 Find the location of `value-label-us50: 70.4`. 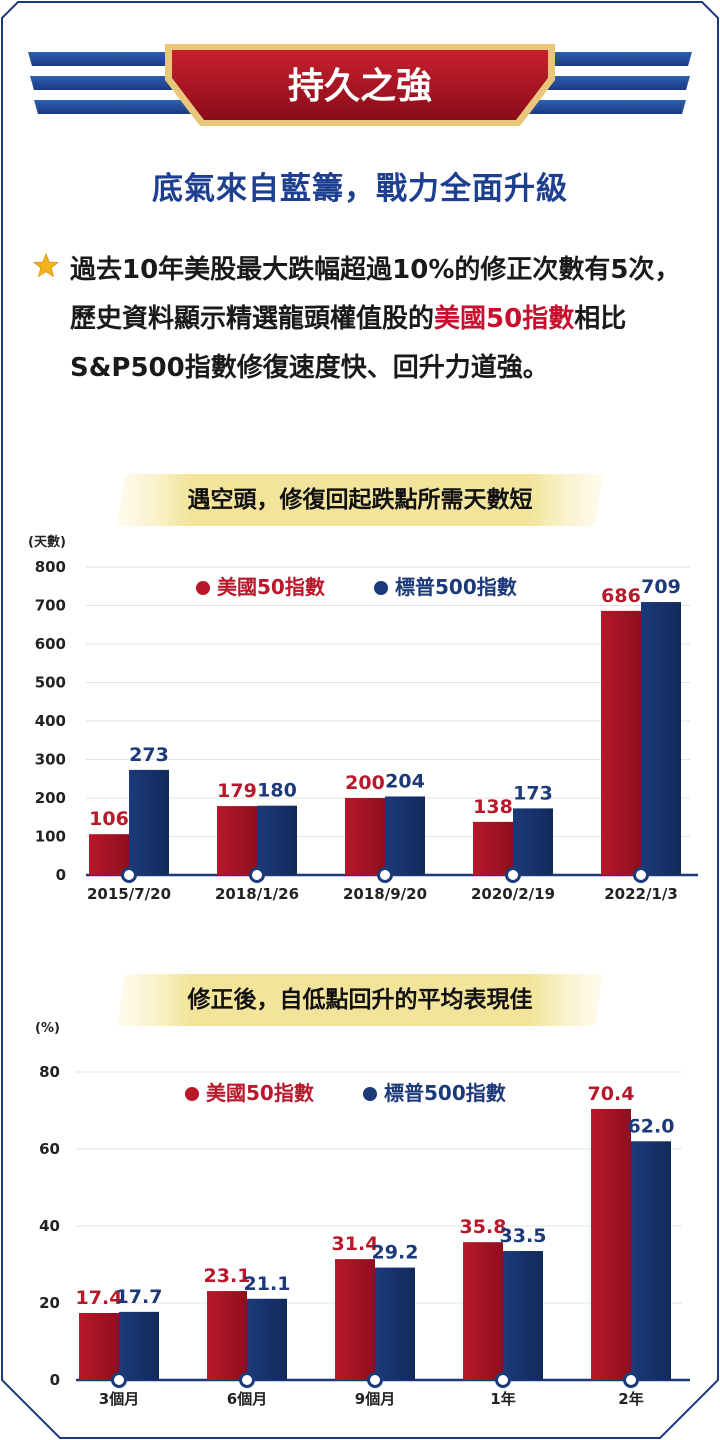

value-label-us50: 70.4 is located at coordinates (611, 1094).